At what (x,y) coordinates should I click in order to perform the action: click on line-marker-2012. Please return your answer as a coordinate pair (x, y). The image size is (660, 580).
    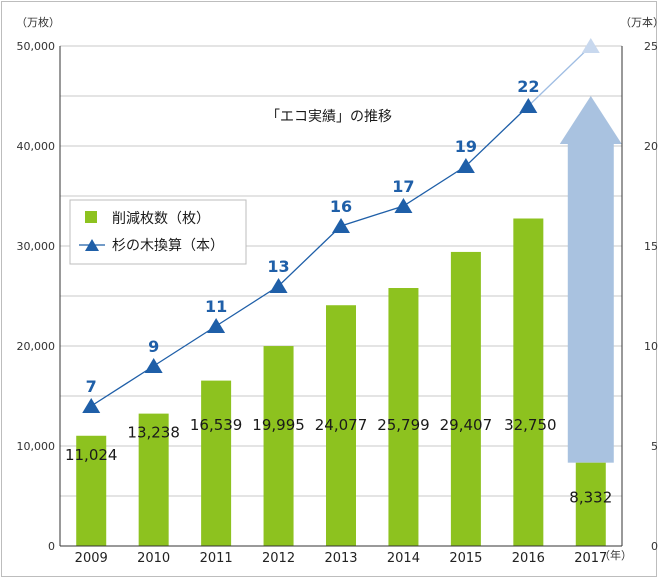
    Looking at the image, I should click on (278, 285).